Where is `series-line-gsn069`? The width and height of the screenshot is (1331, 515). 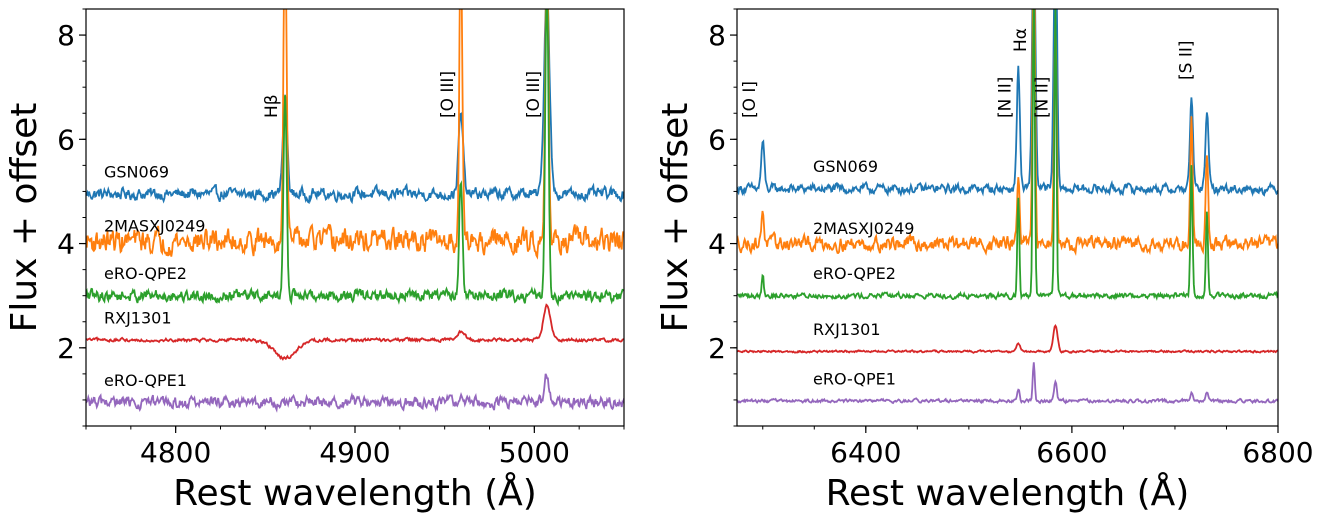
series-line-gsn069 is located at coordinates (1007, 103).